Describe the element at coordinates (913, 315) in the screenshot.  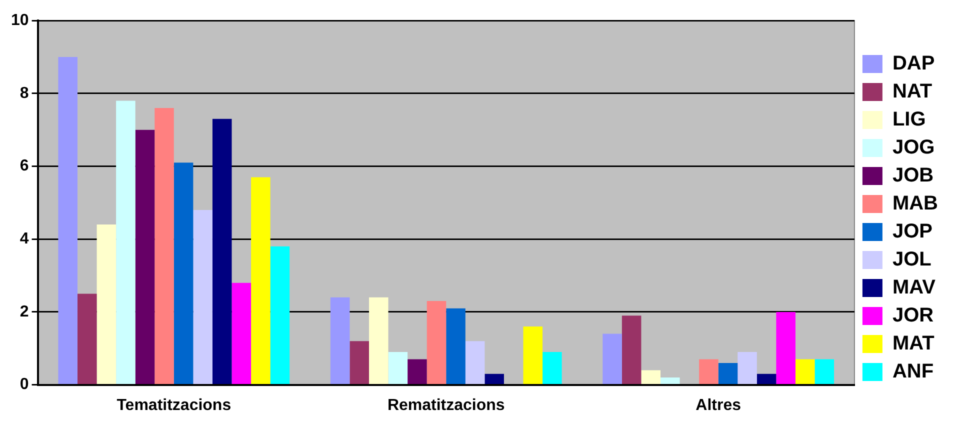
I see `legend-label: JOR` at that location.